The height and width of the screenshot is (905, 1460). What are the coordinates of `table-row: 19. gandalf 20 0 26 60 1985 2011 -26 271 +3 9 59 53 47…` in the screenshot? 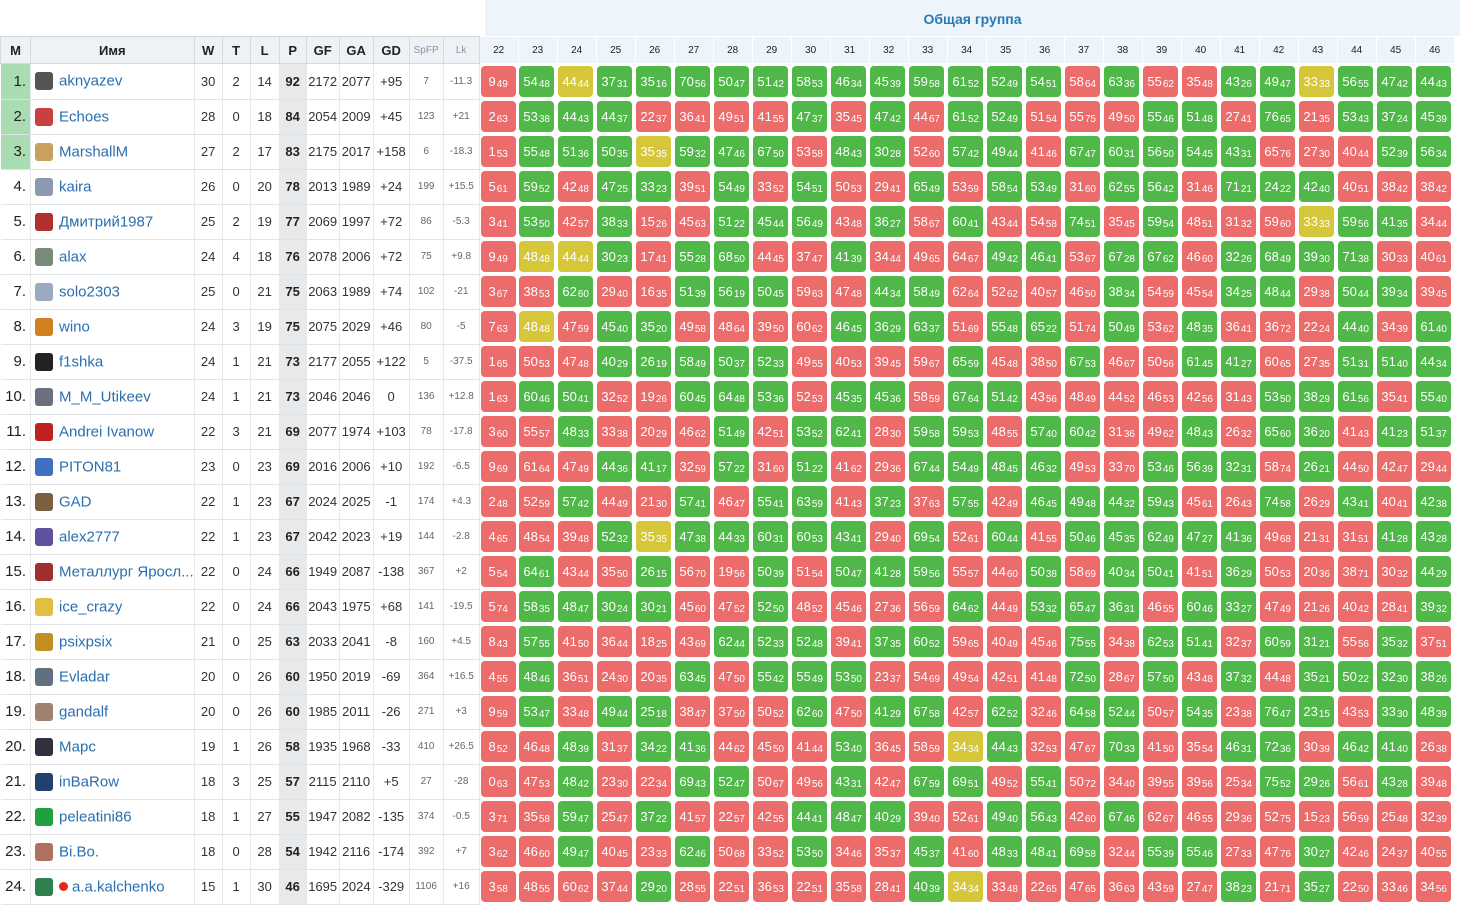 It's located at (727, 712).